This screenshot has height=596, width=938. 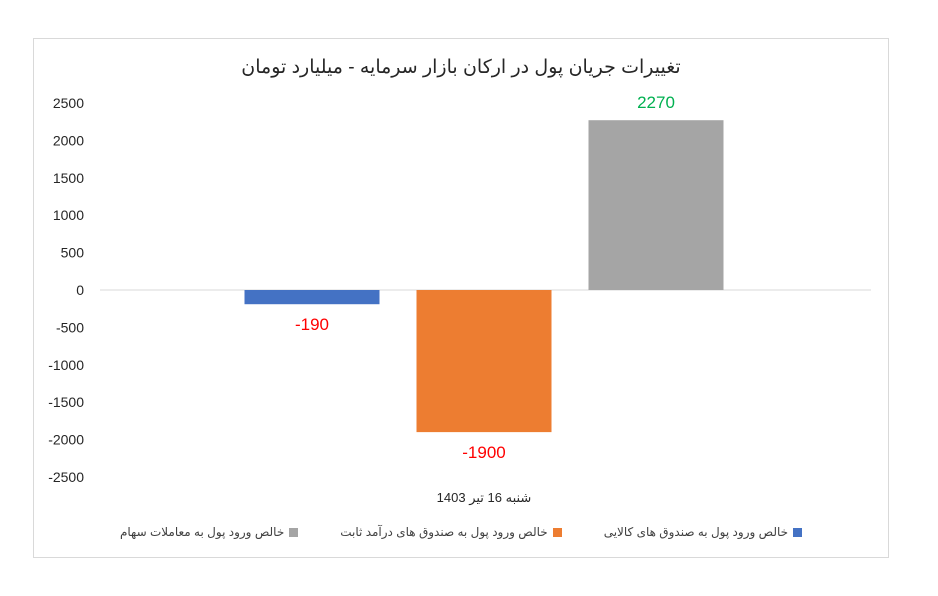 I want to click on legend-swatch-commodity, so click(x=798, y=532).